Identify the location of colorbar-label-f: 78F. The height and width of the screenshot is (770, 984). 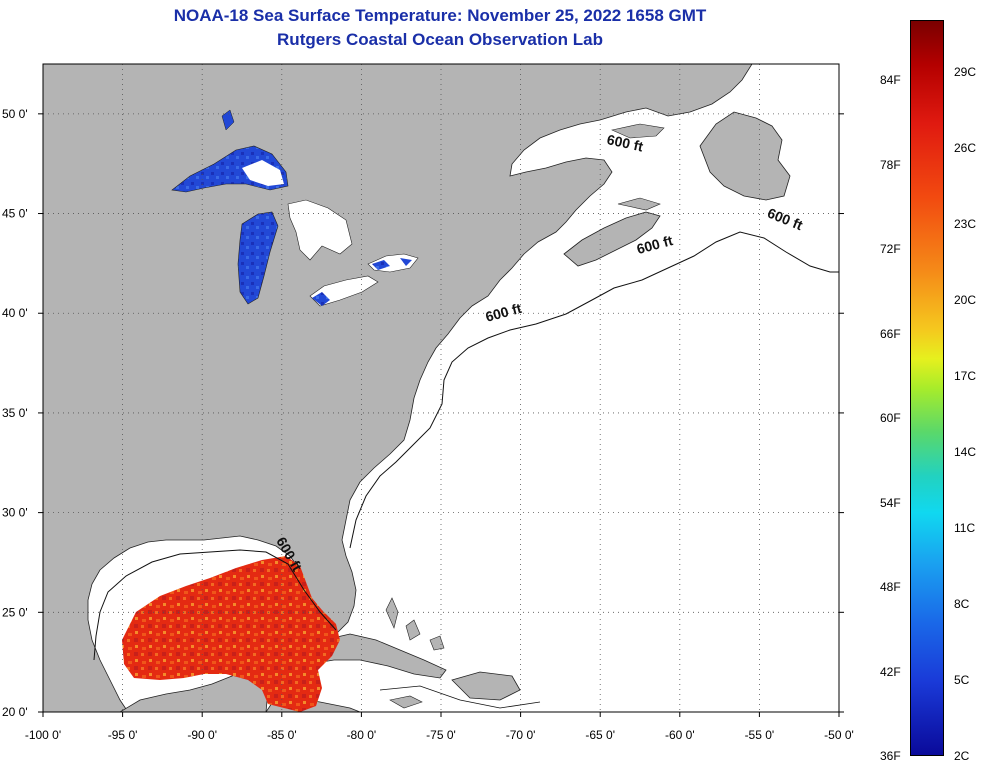
(890, 164).